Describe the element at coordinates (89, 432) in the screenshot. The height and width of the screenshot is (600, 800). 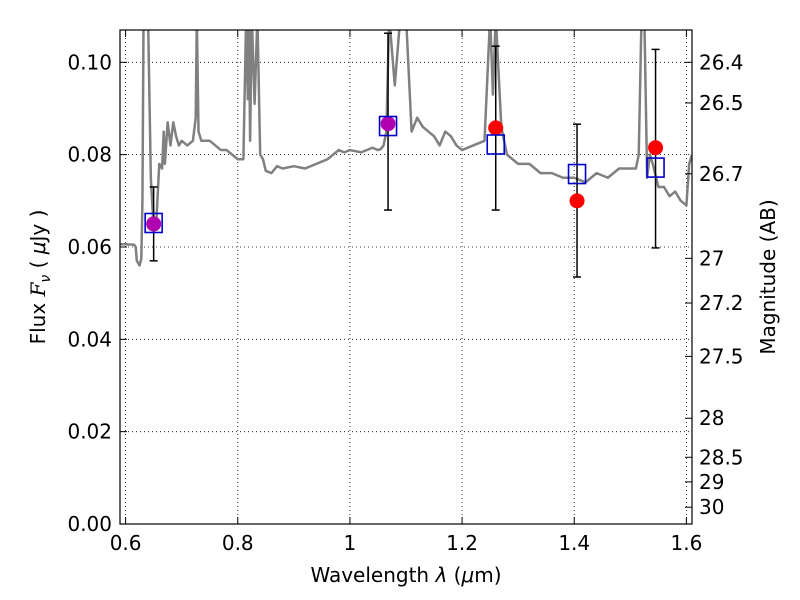
I see `y-tick-label: 0.02` at that location.